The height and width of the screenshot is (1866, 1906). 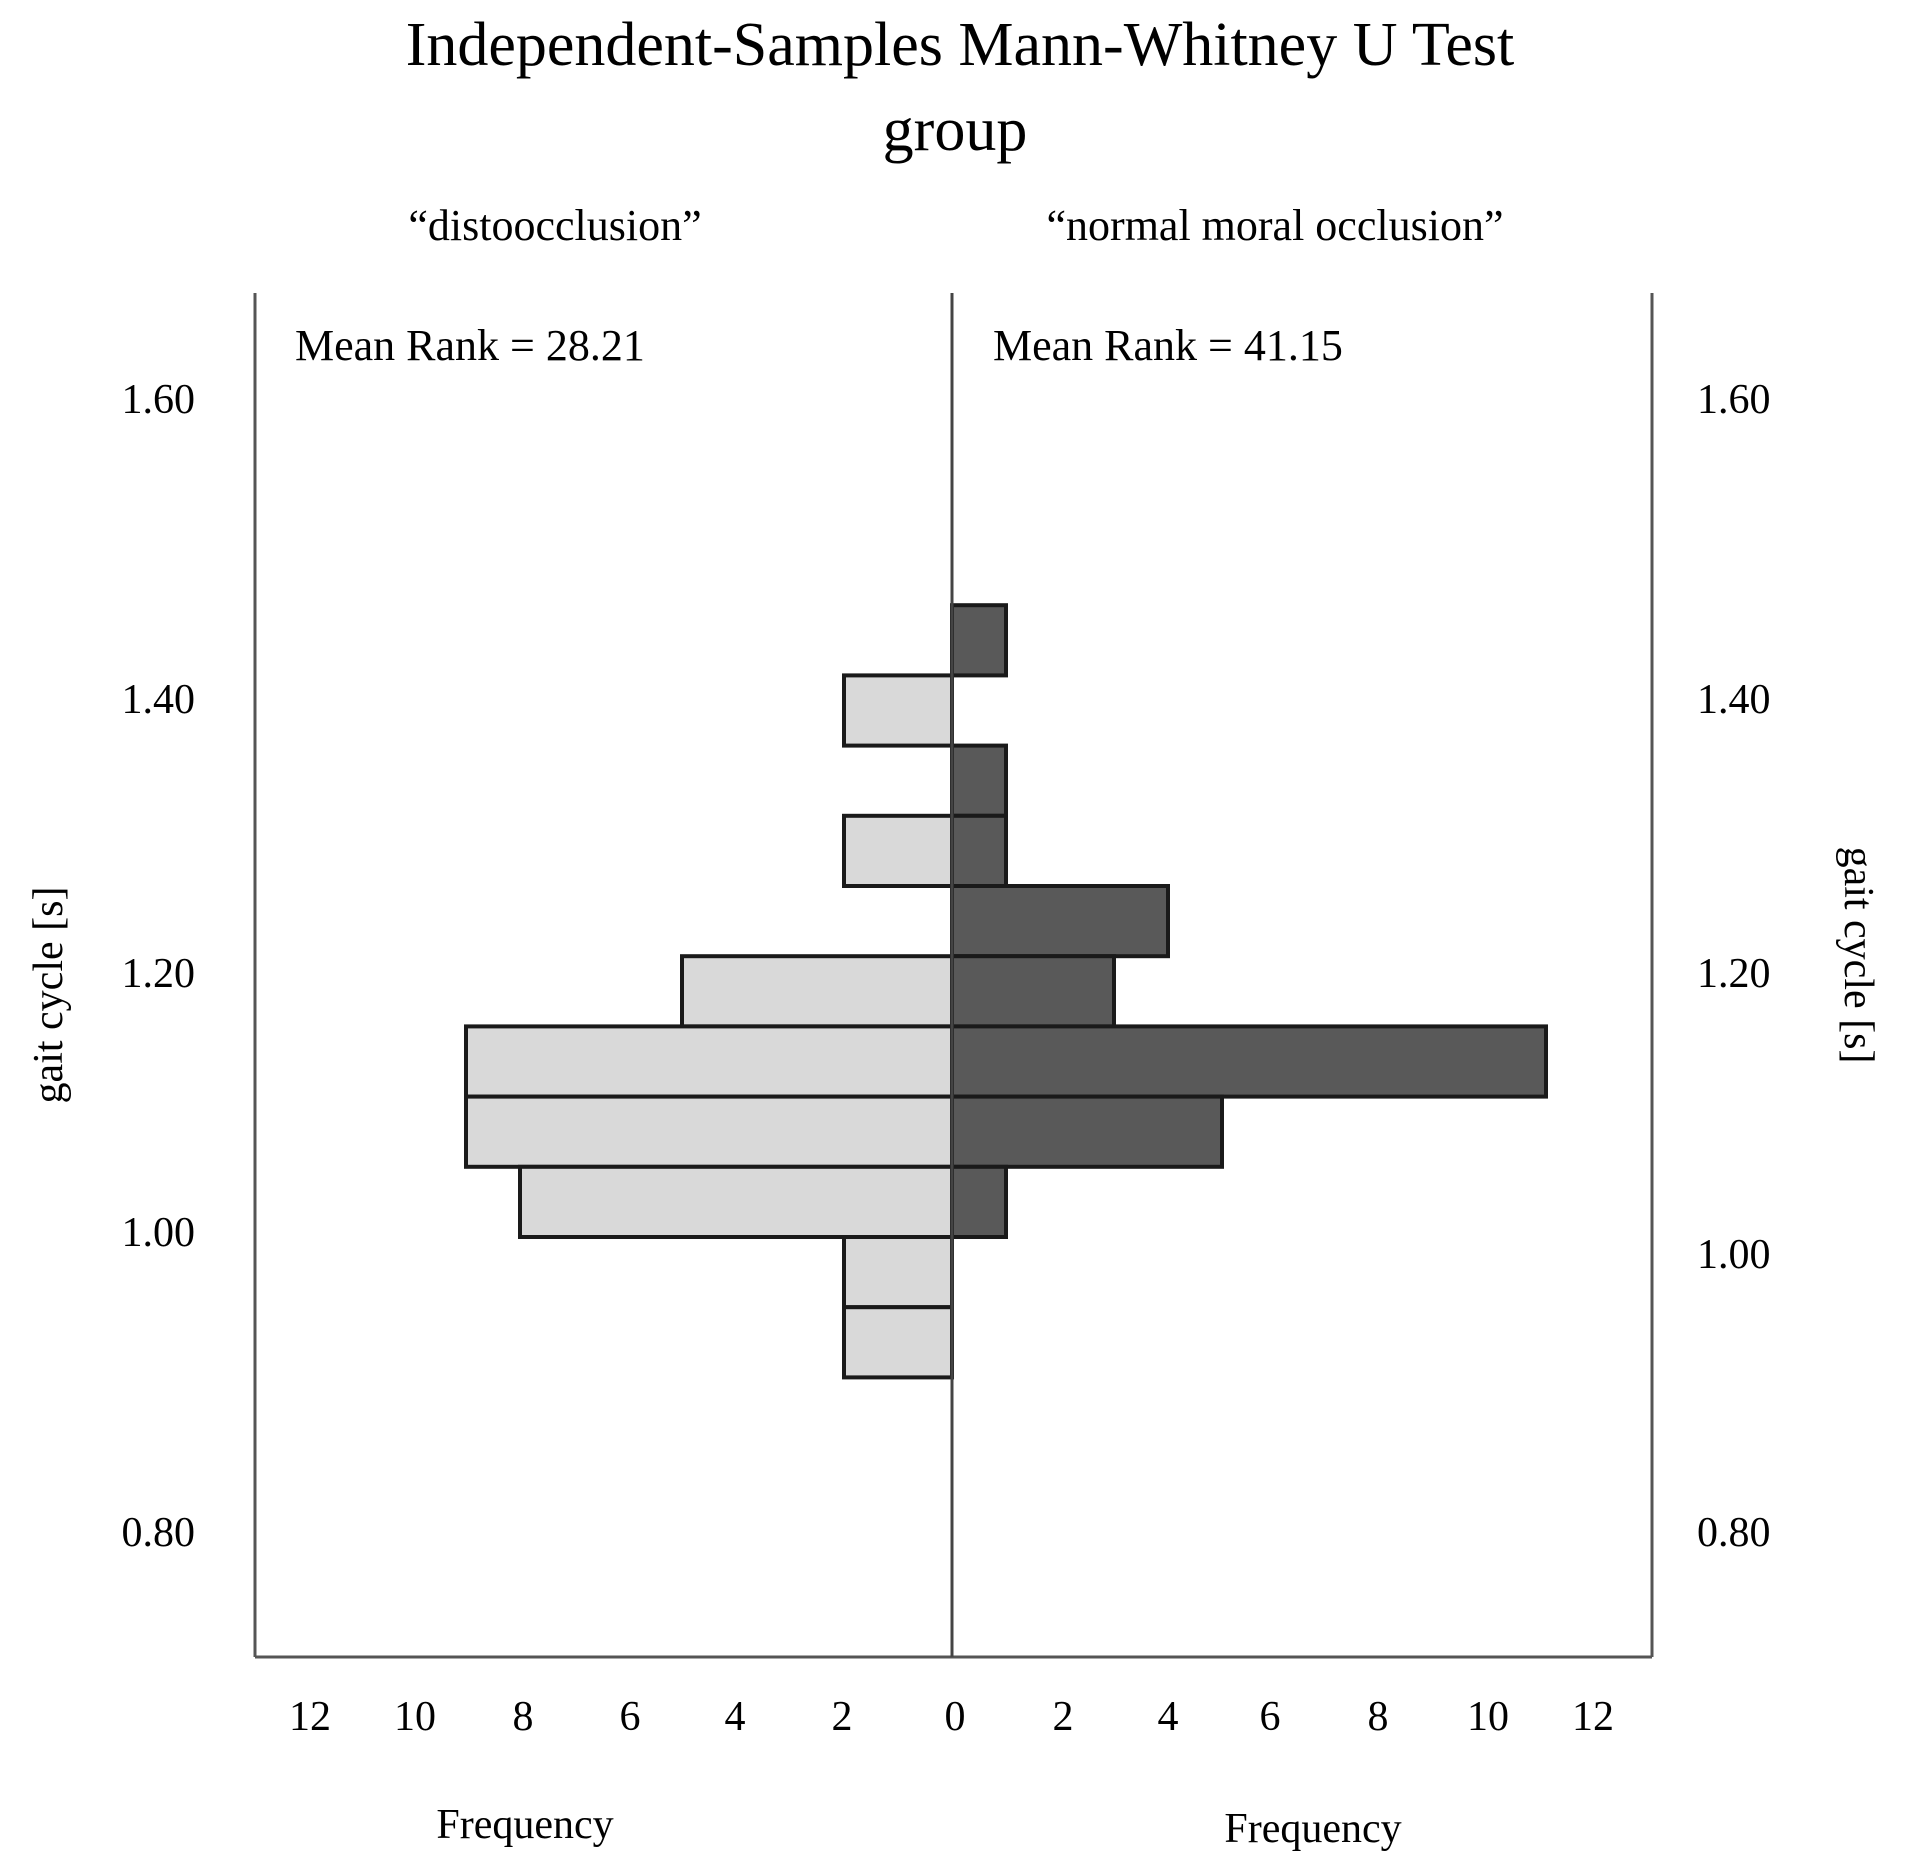 What do you see at coordinates (1270, 1717) in the screenshot?
I see `x-tick-right: 6` at bounding box center [1270, 1717].